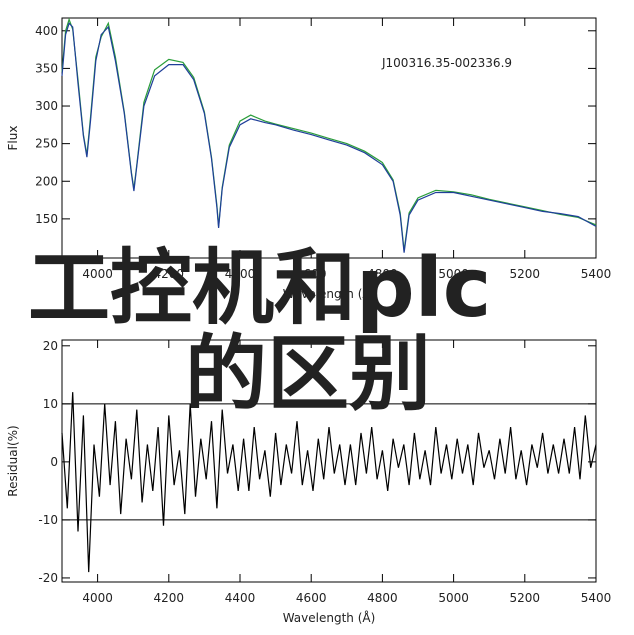 Image resolution: width=634 pixels, height=635 pixels. Describe the element at coordinates (48, 520) in the screenshot. I see `y-tick-label: -10` at that location.